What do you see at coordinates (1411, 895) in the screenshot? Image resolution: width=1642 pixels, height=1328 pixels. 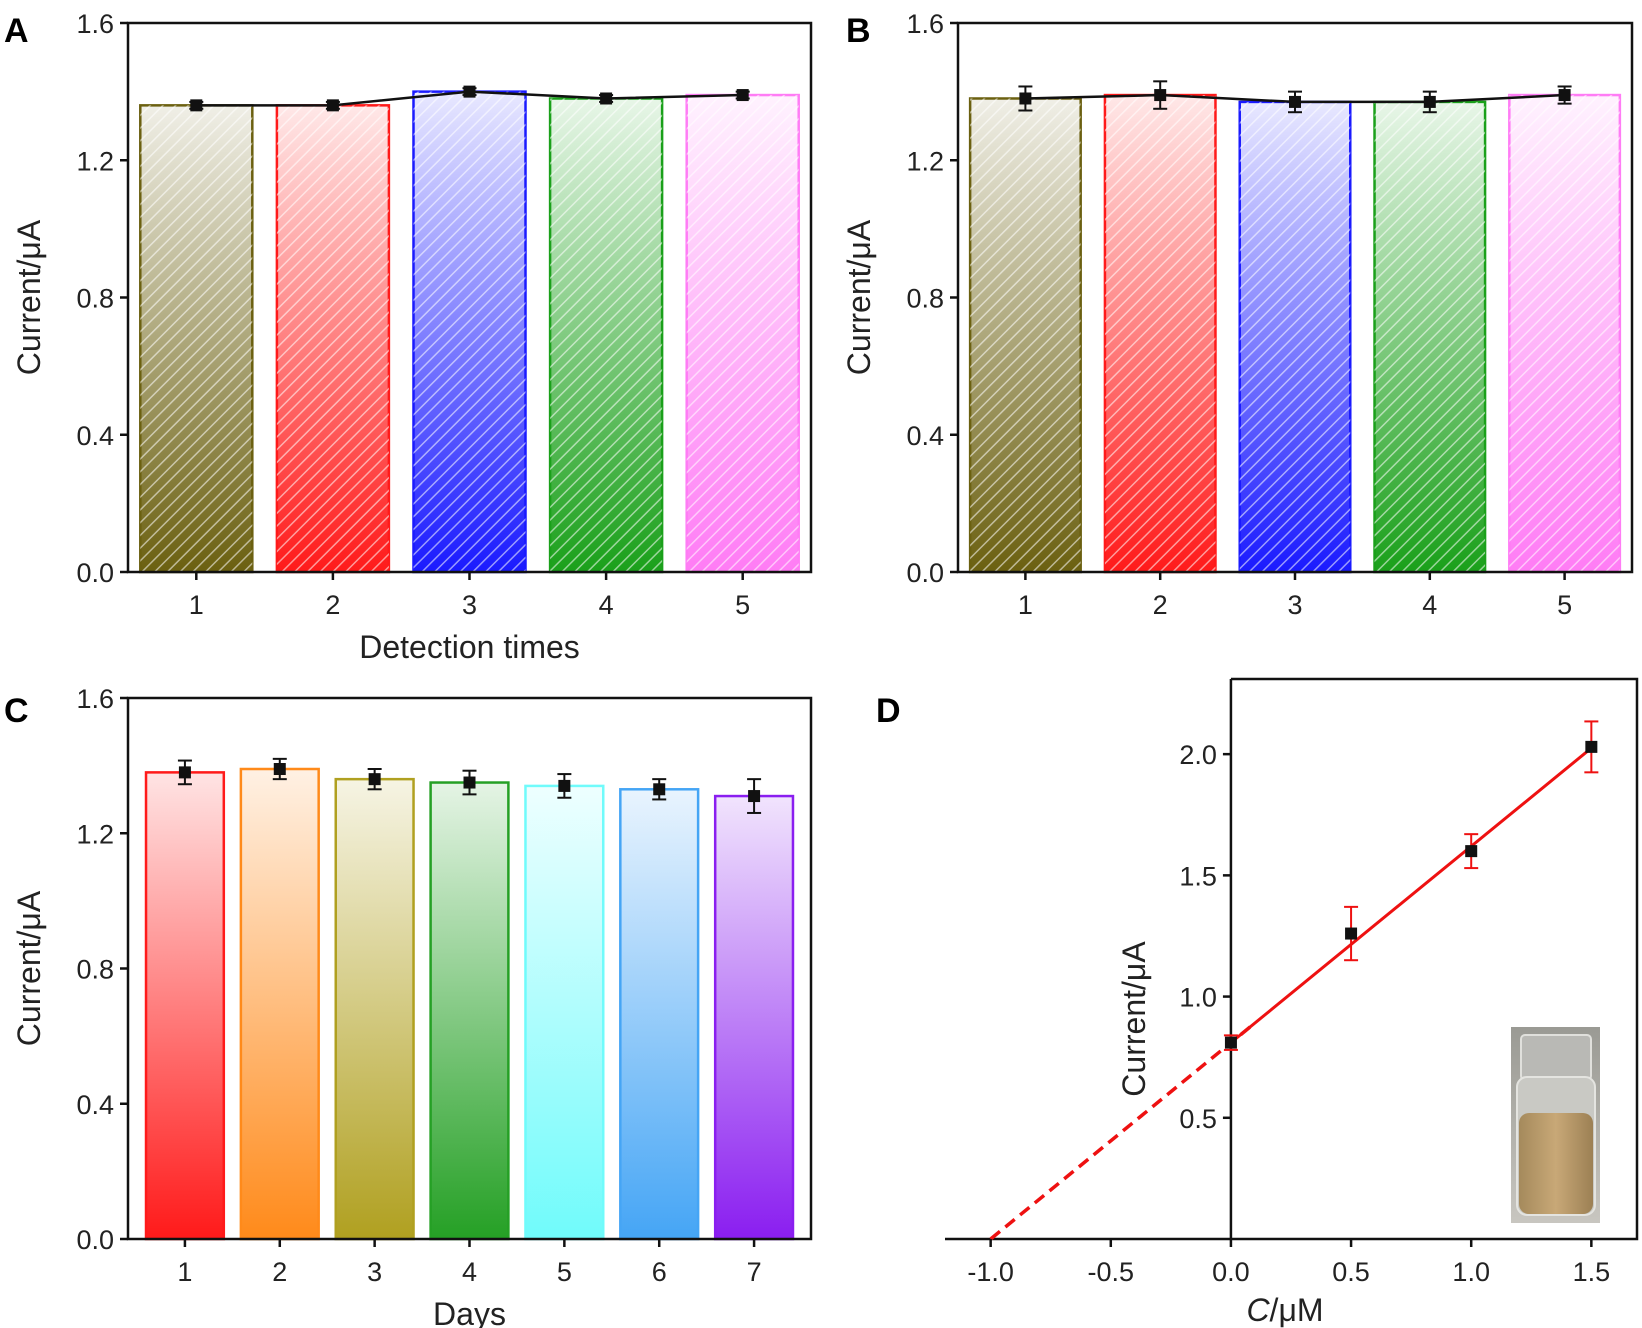 I see `fit-line` at bounding box center [1411, 895].